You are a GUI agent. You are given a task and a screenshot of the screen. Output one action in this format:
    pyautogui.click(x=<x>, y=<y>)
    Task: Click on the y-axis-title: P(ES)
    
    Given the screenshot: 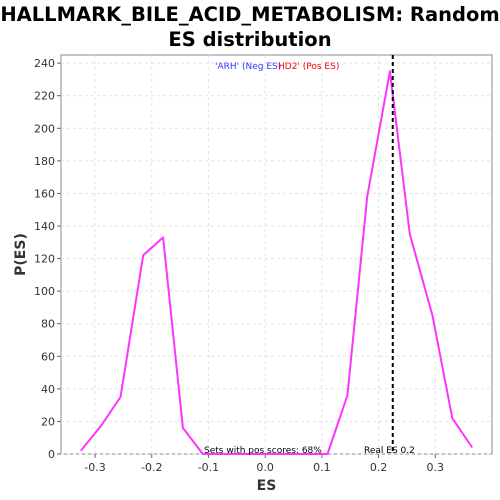 What is the action you would take?
    pyautogui.click(x=21, y=254)
    